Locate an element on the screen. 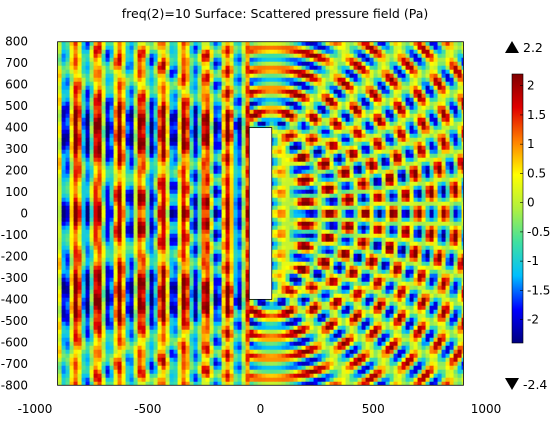  y-tick-label: 200 is located at coordinates (16, 171).